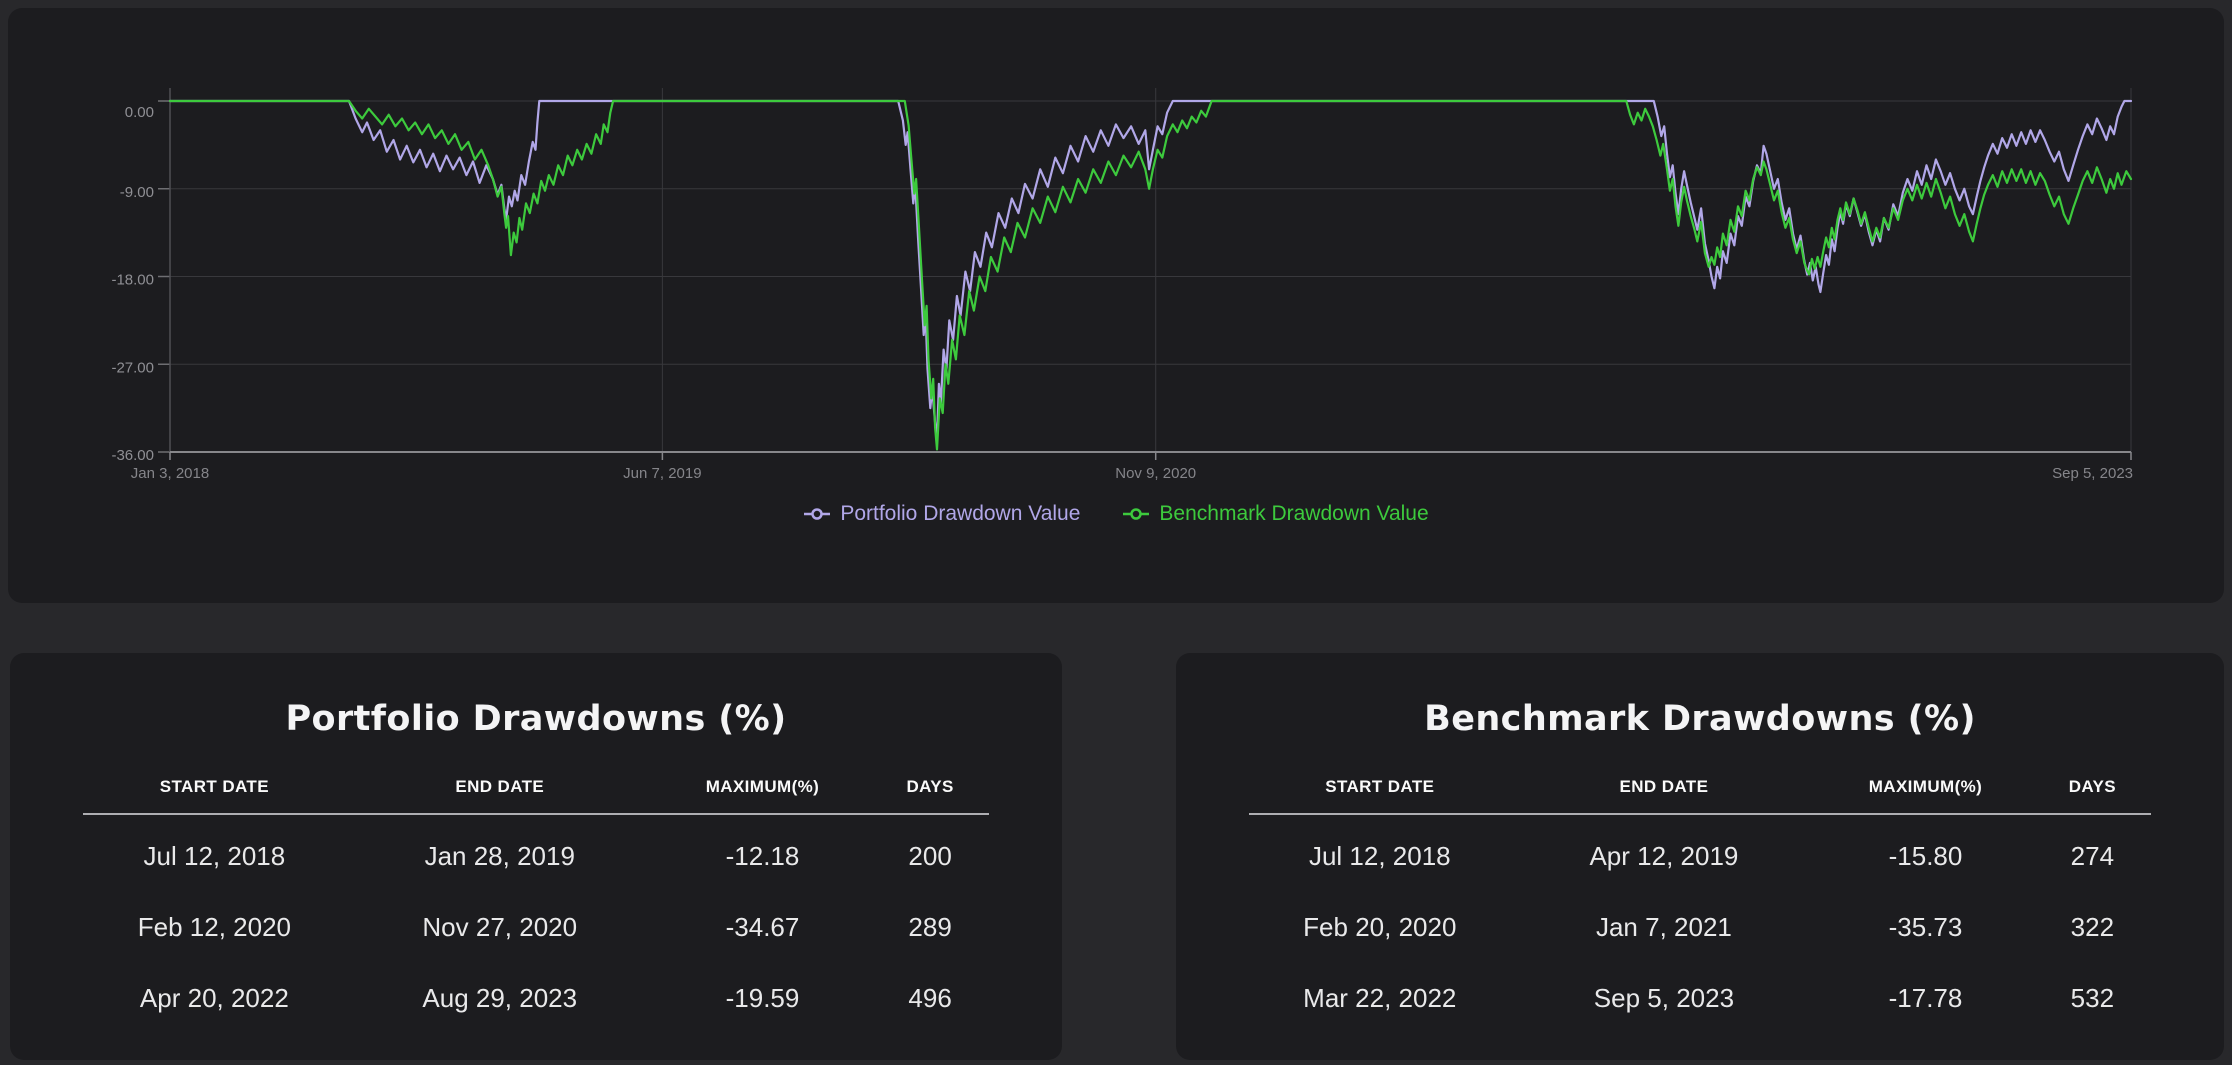  Describe the element at coordinates (1380, 927) in the screenshot. I see `cell-start-date: Feb 20, 2020` at that location.